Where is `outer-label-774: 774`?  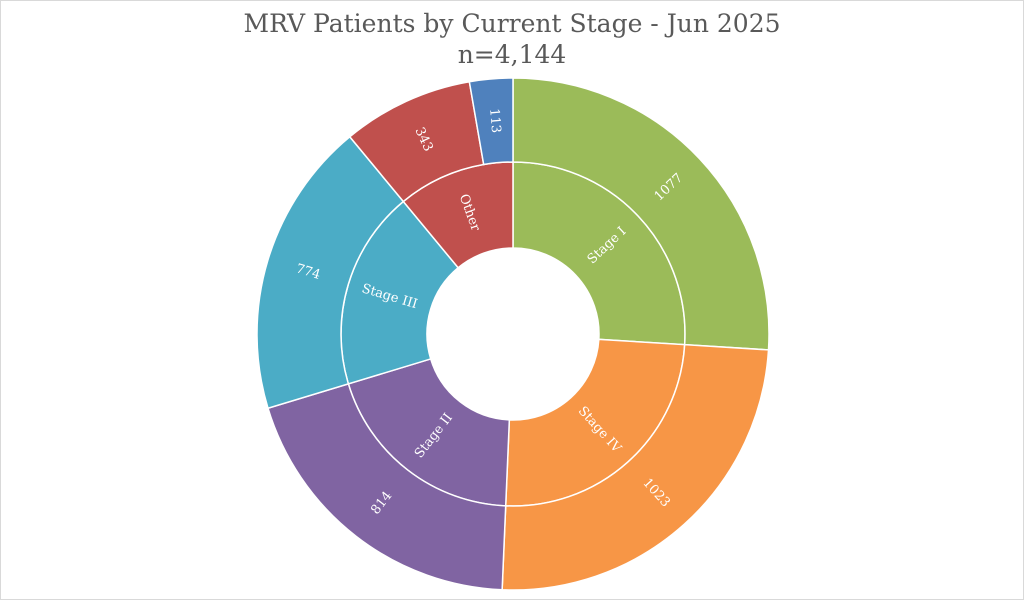
outer-label-774: 774 is located at coordinates (308, 273).